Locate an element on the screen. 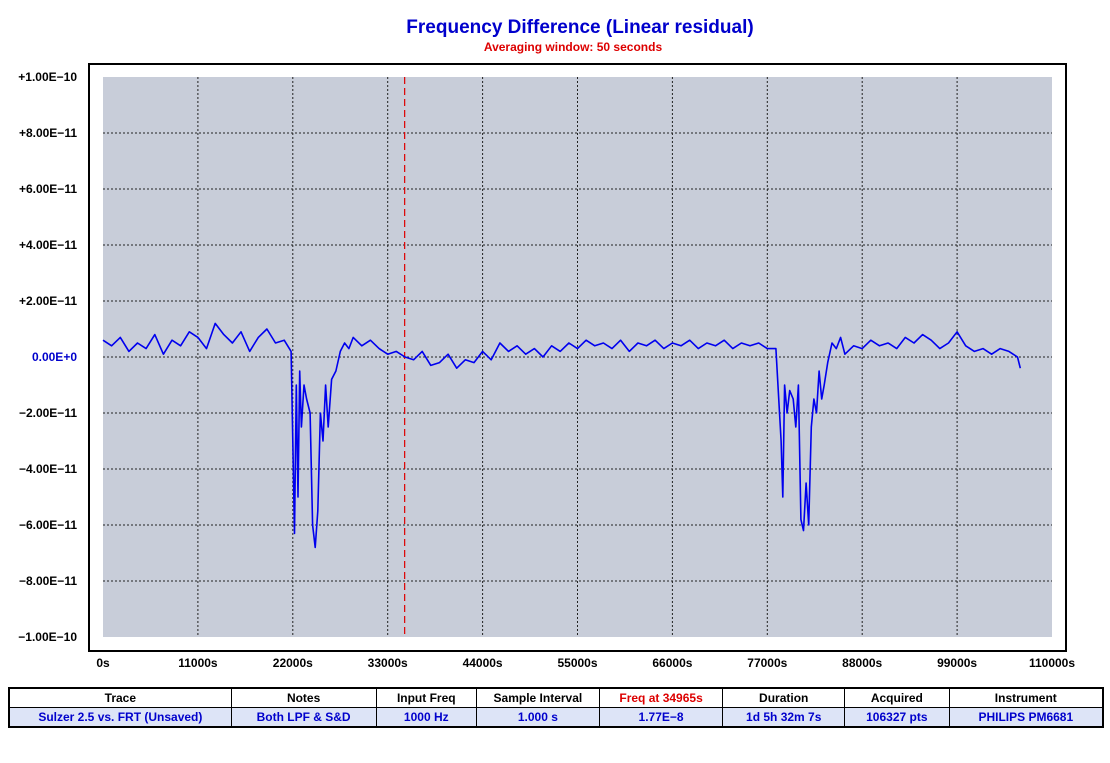 The width and height of the screenshot is (1110, 763). x-tick-label: 66000s is located at coordinates (672, 663).